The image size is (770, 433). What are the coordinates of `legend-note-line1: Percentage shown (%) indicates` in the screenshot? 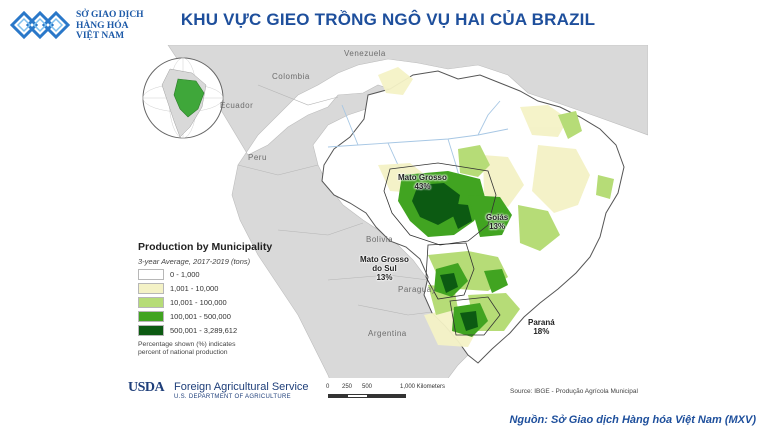 It's located at (187, 344).